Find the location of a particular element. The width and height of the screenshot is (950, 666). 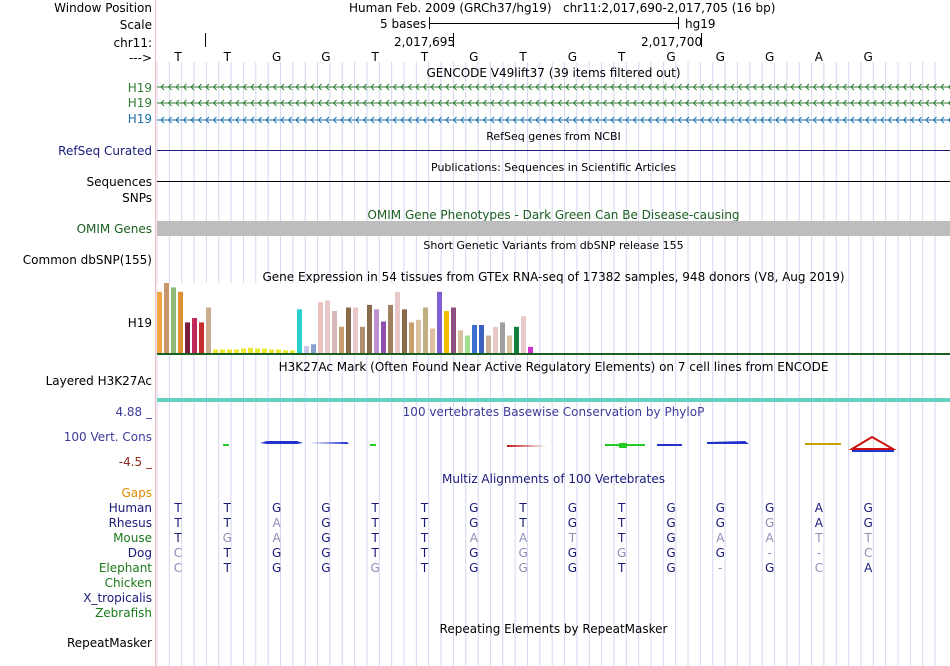

rmsk-title: Repeating Elements by RepeatMasker is located at coordinates (553, 629).